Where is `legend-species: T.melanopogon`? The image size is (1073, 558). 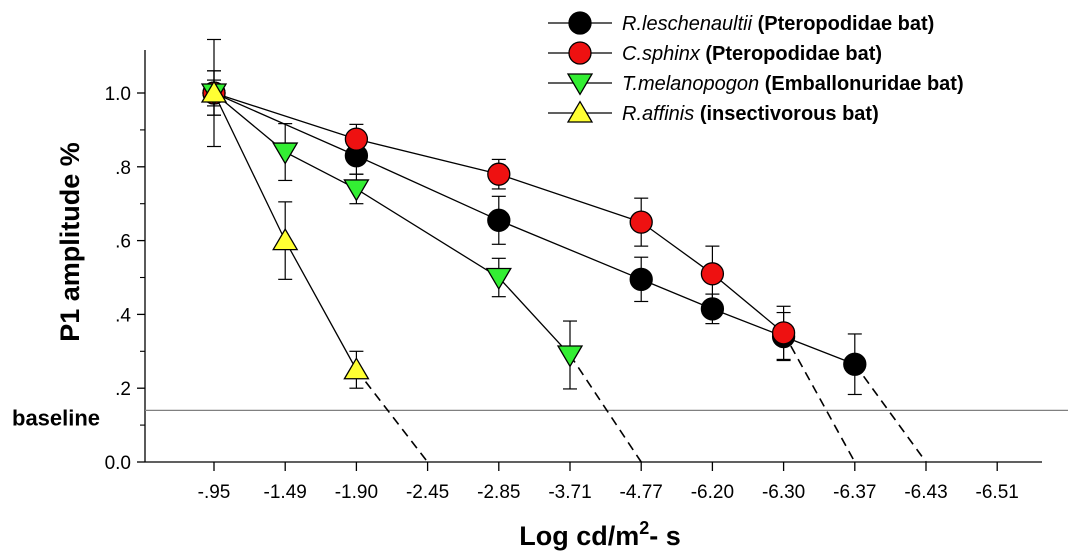
legend-species: T.melanopogon is located at coordinates (693, 84).